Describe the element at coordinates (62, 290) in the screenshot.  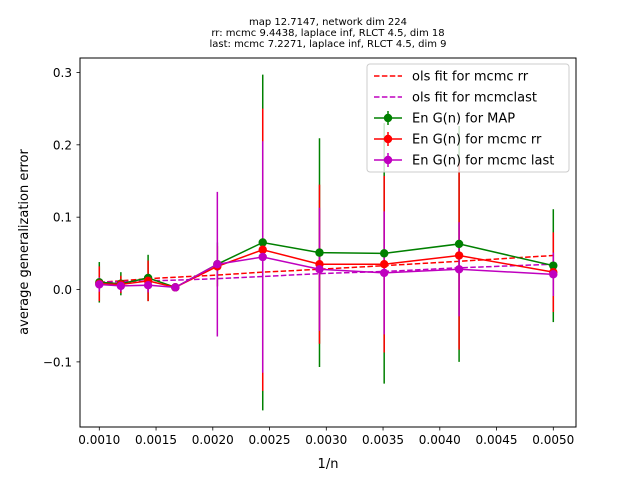
I see `y-tick-label: 0.0` at that location.